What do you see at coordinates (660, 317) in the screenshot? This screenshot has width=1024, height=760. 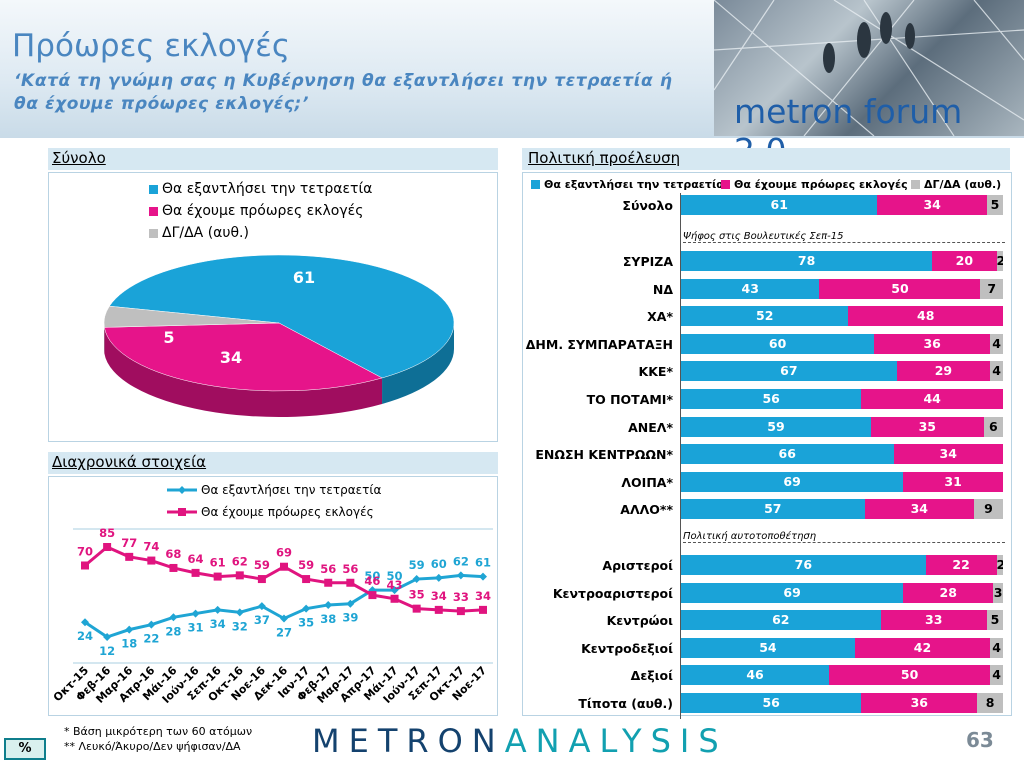 I see `bar-category-label: ΧΑ*` at bounding box center [660, 317].